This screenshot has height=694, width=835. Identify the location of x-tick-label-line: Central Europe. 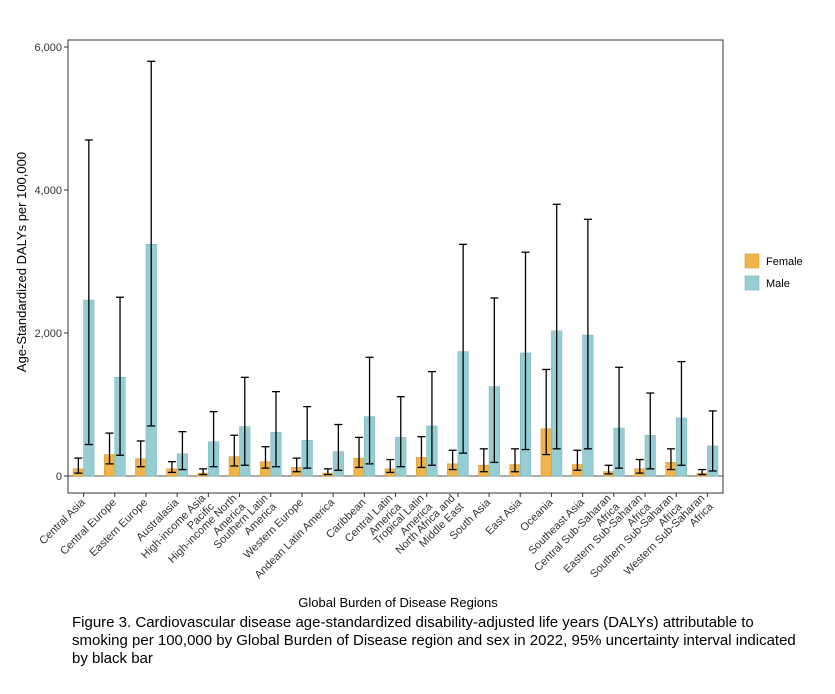
(88, 527).